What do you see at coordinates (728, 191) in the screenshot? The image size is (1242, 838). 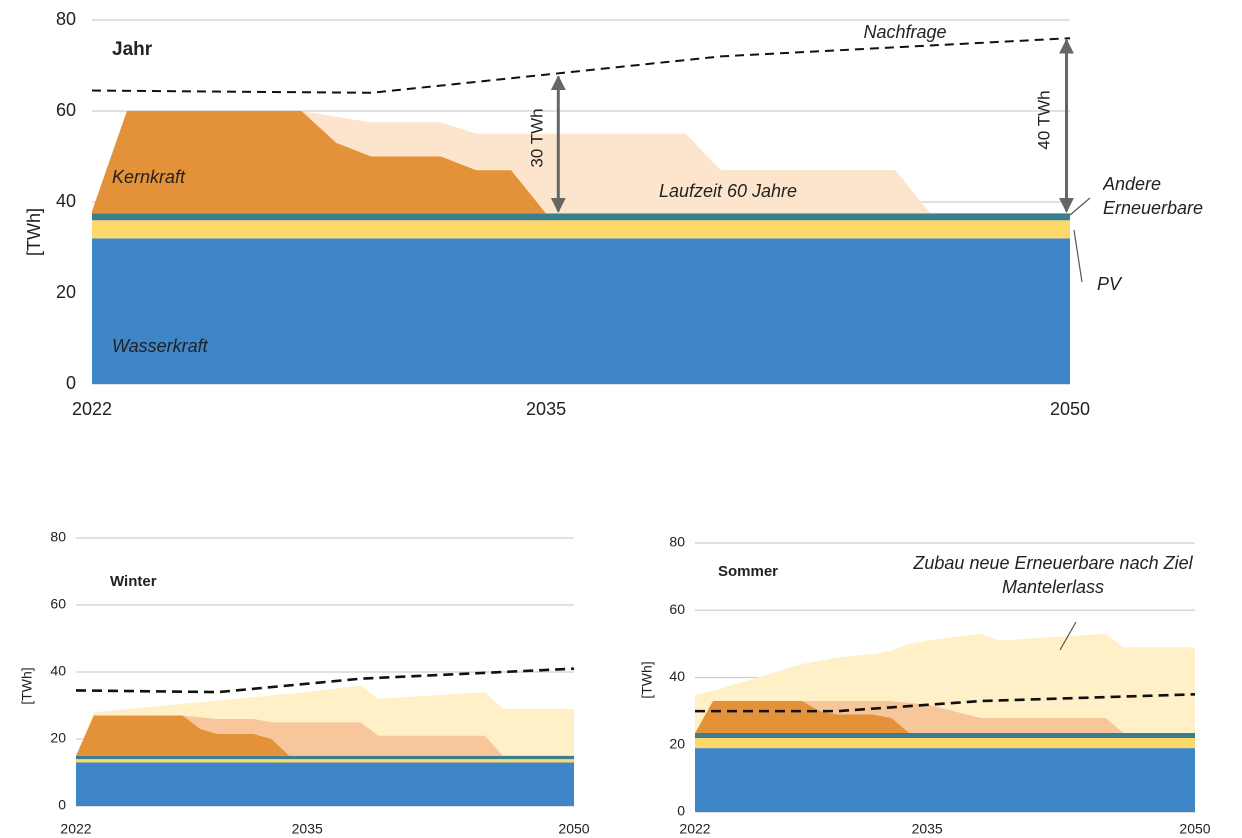 I see `series-label: Laufzeit 60 Jahre` at bounding box center [728, 191].